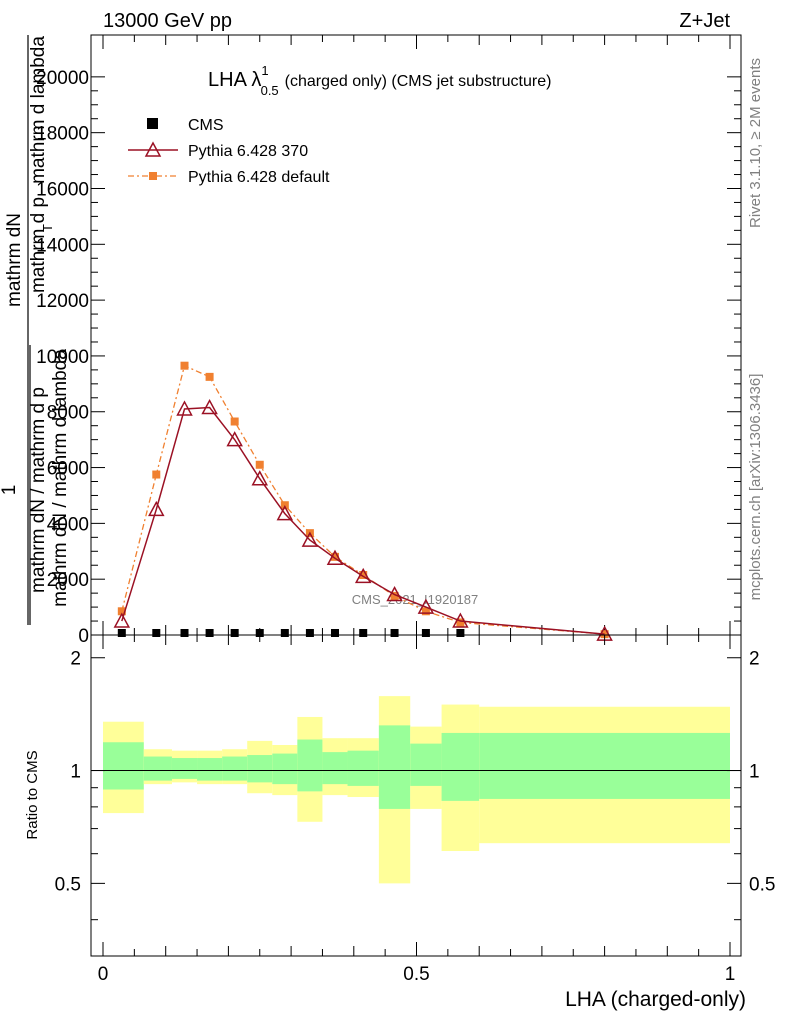 The height and width of the screenshot is (1024, 786). I want to click on x-tick-label: 0.5, so click(416, 974).